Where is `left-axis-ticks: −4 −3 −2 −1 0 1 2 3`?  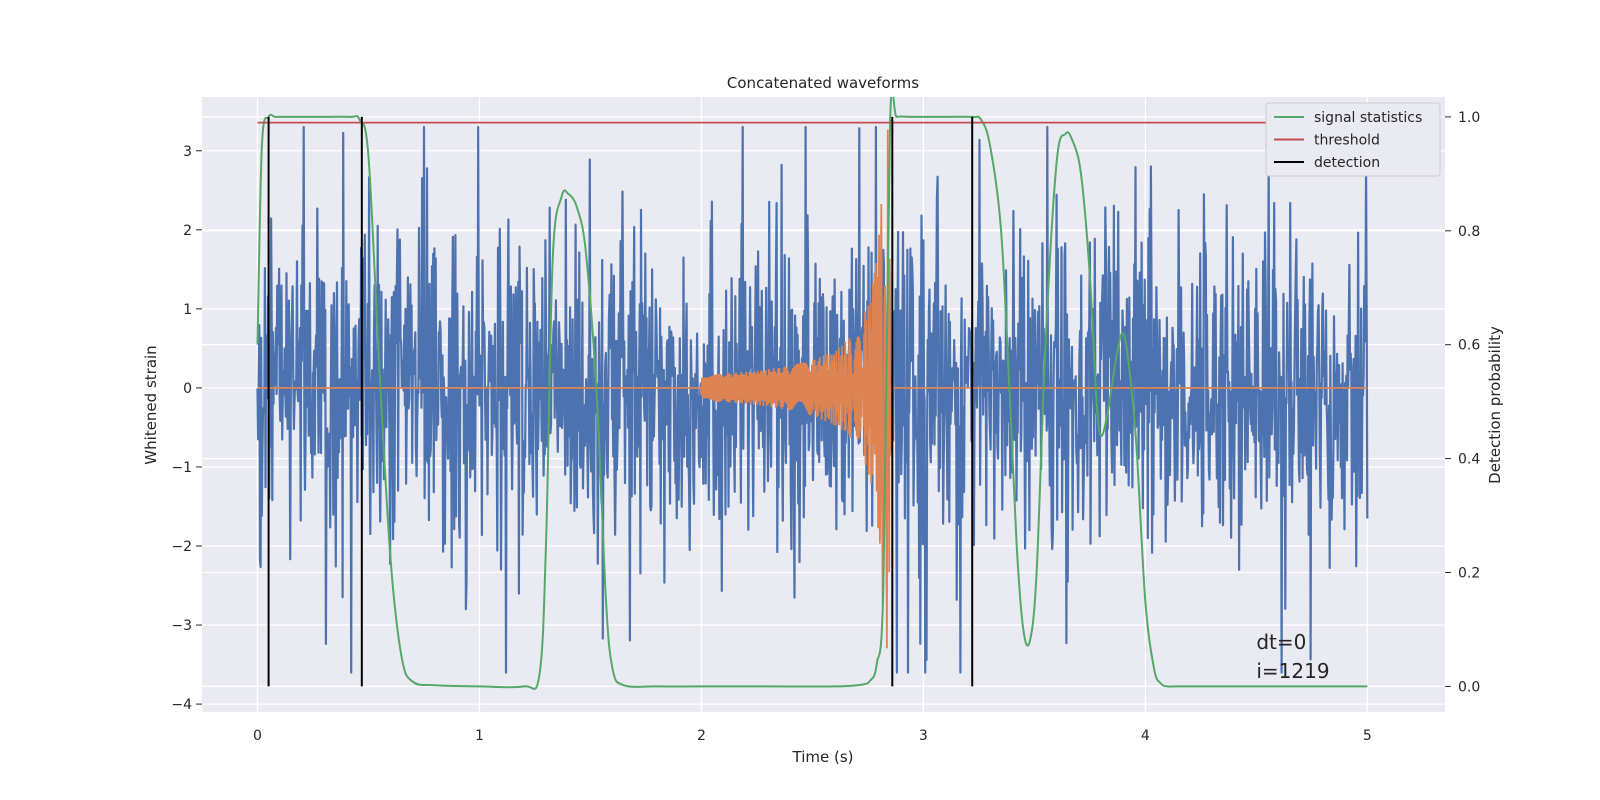
left-axis-ticks: −4 −3 −2 −1 0 1 2 3 is located at coordinates (186, 428).